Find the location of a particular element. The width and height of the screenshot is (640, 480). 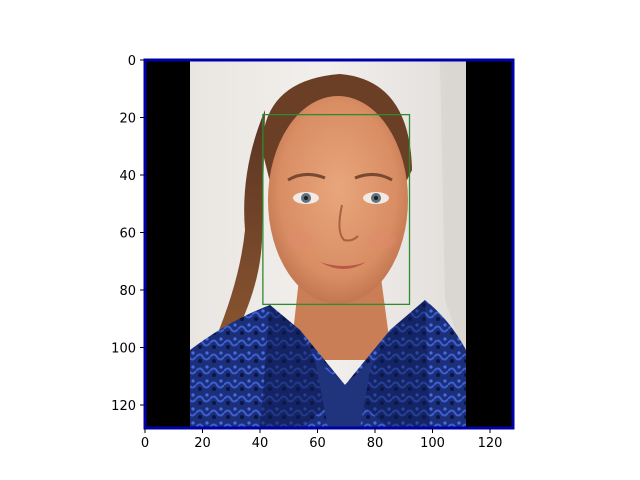

y-tick-label: 100 is located at coordinates (123, 349).